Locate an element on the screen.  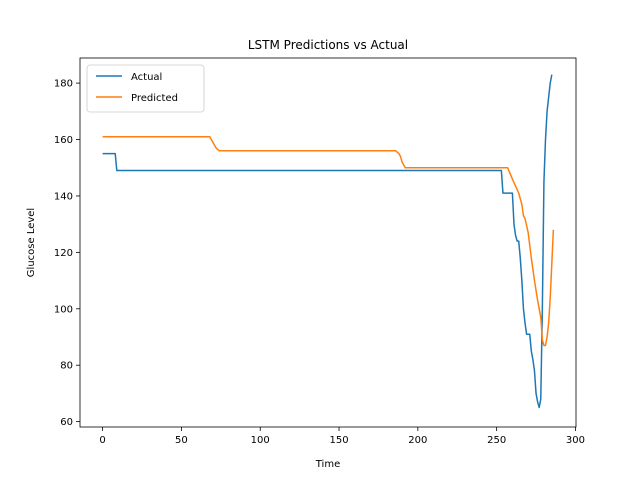
y-tick-label: 180 is located at coordinates (63, 84).